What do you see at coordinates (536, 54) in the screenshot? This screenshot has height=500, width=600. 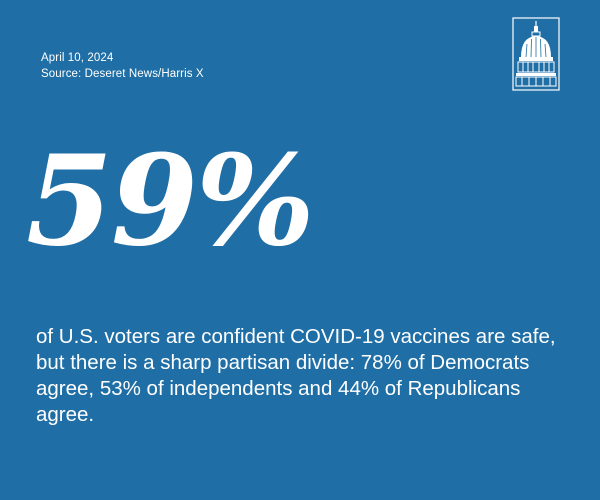 I see `capitol-dome-icon` at bounding box center [536, 54].